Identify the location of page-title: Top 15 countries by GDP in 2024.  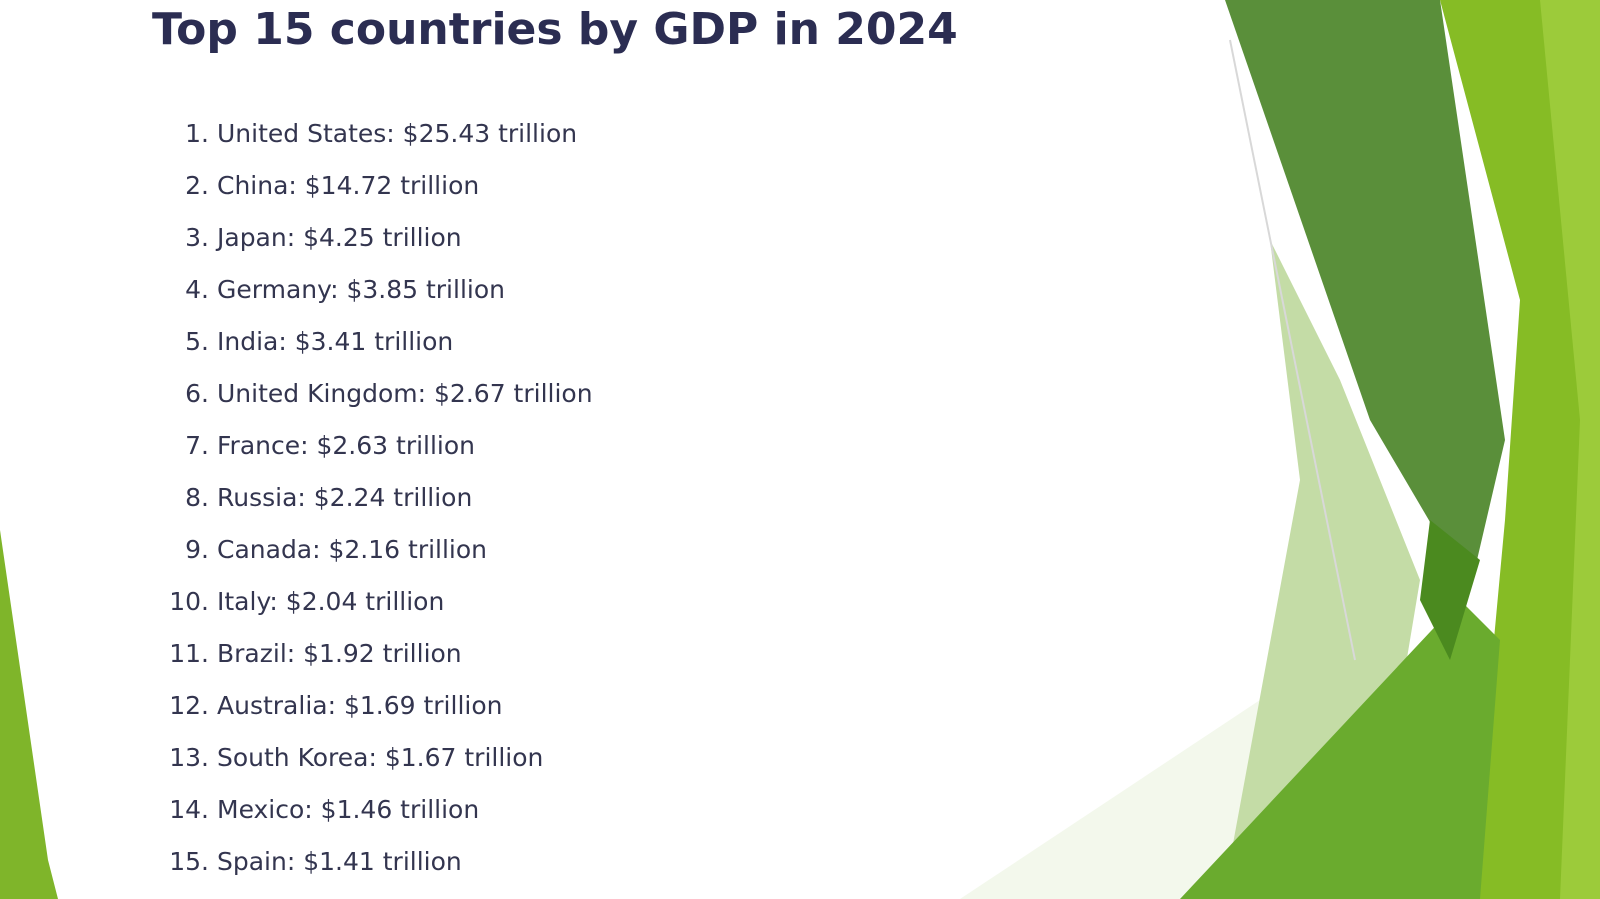
(555, 29).